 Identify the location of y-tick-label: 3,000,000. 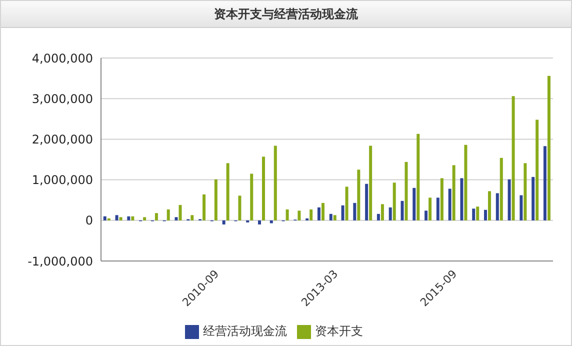
(62, 99).